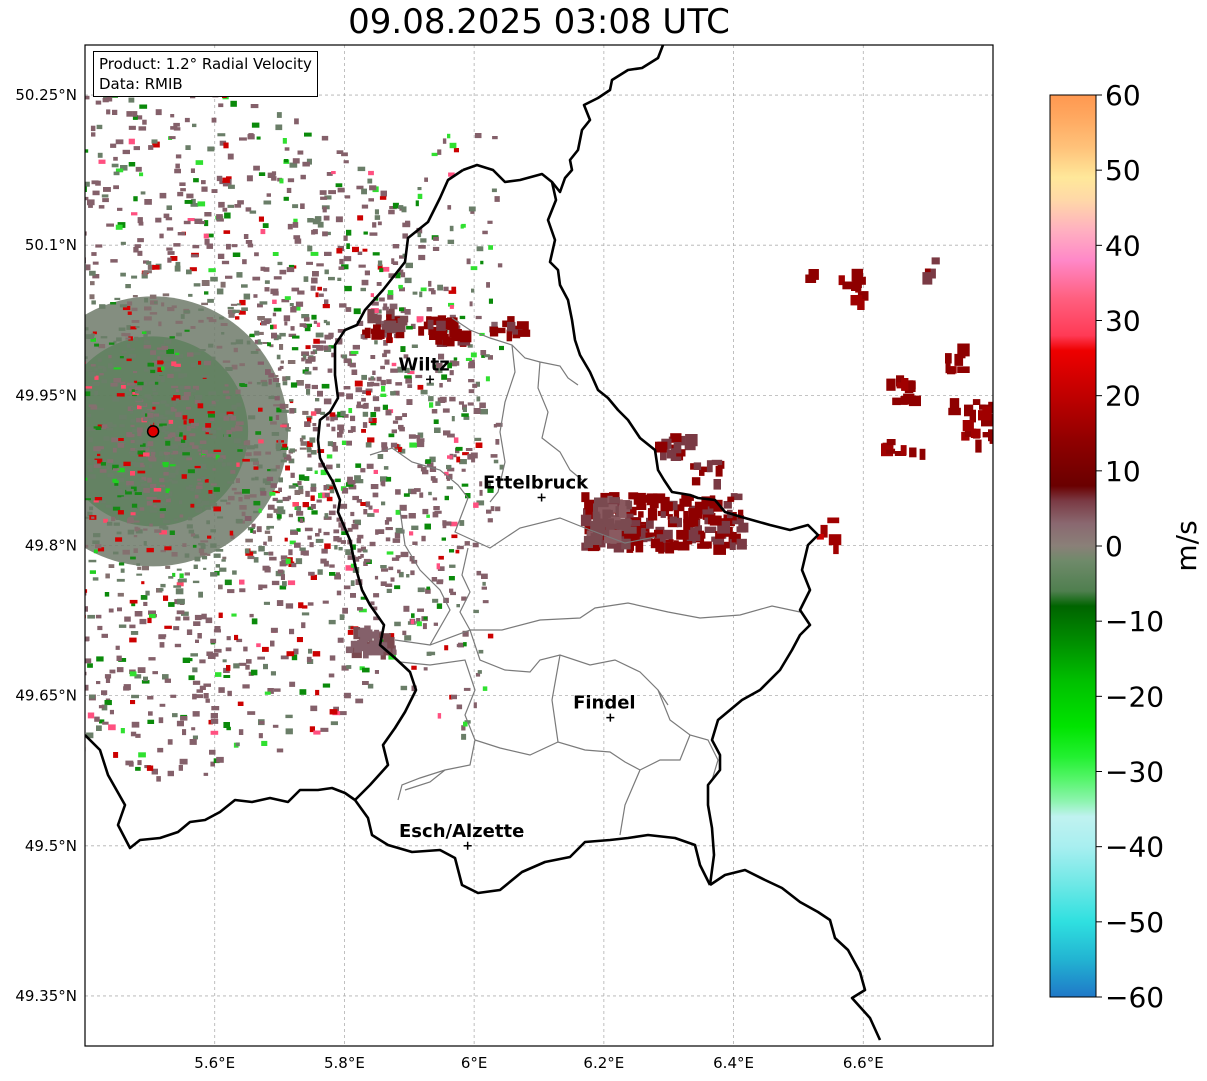 The width and height of the screenshot is (1207, 1081). I want to click on city-label: Wiltz, so click(423, 364).